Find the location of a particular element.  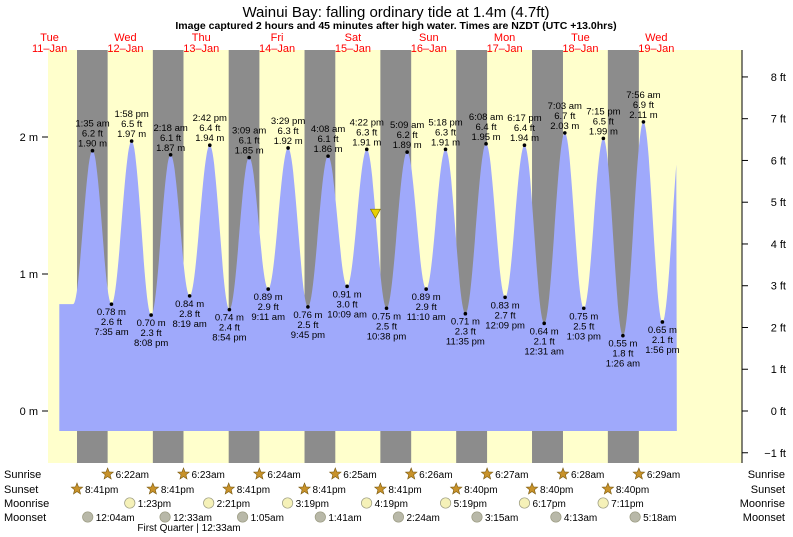

low-tide-height-ft: 1.8 ft is located at coordinates (622, 354).